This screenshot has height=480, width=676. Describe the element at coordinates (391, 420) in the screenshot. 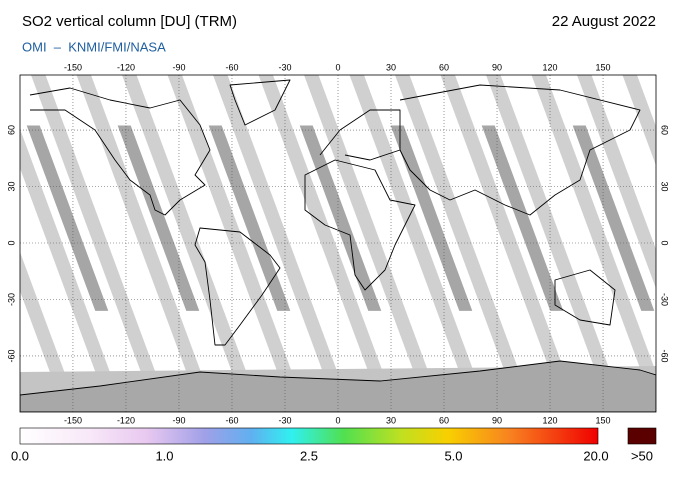

I see `lon-tick-label-bottom: 30` at that location.